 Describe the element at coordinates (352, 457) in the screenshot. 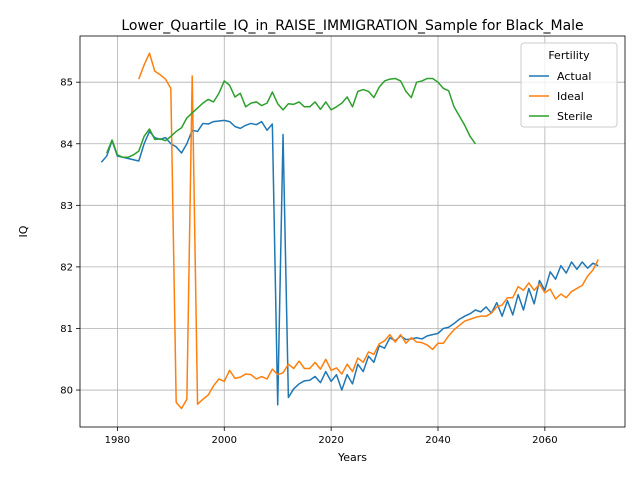

I see `x-axis-label: Years` at that location.